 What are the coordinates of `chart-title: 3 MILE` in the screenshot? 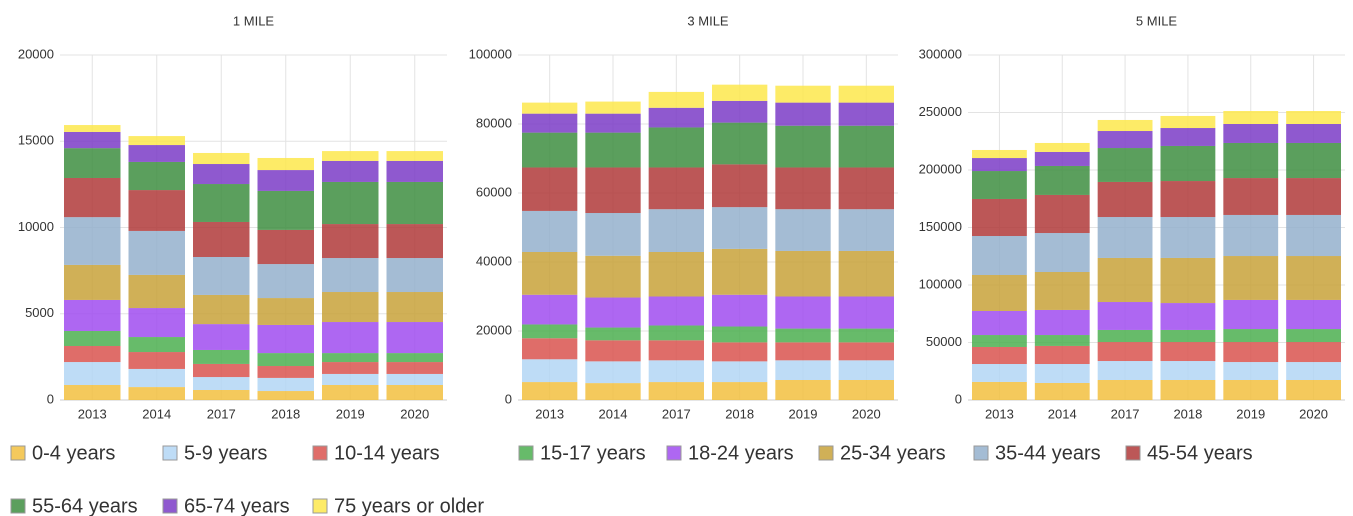 It's located at (708, 20).